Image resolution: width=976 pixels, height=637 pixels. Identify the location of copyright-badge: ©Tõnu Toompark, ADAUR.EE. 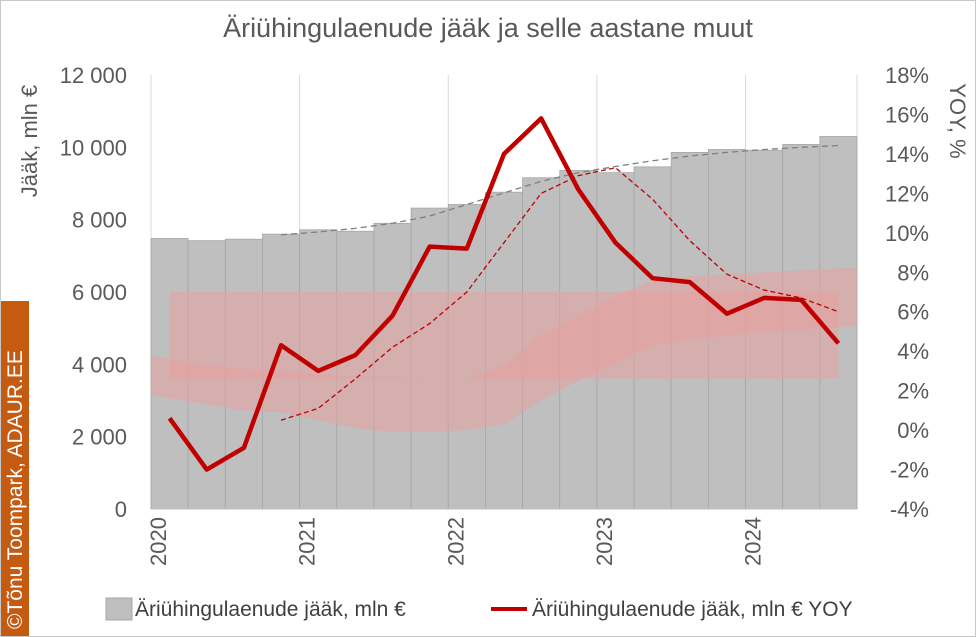
(15, 468).